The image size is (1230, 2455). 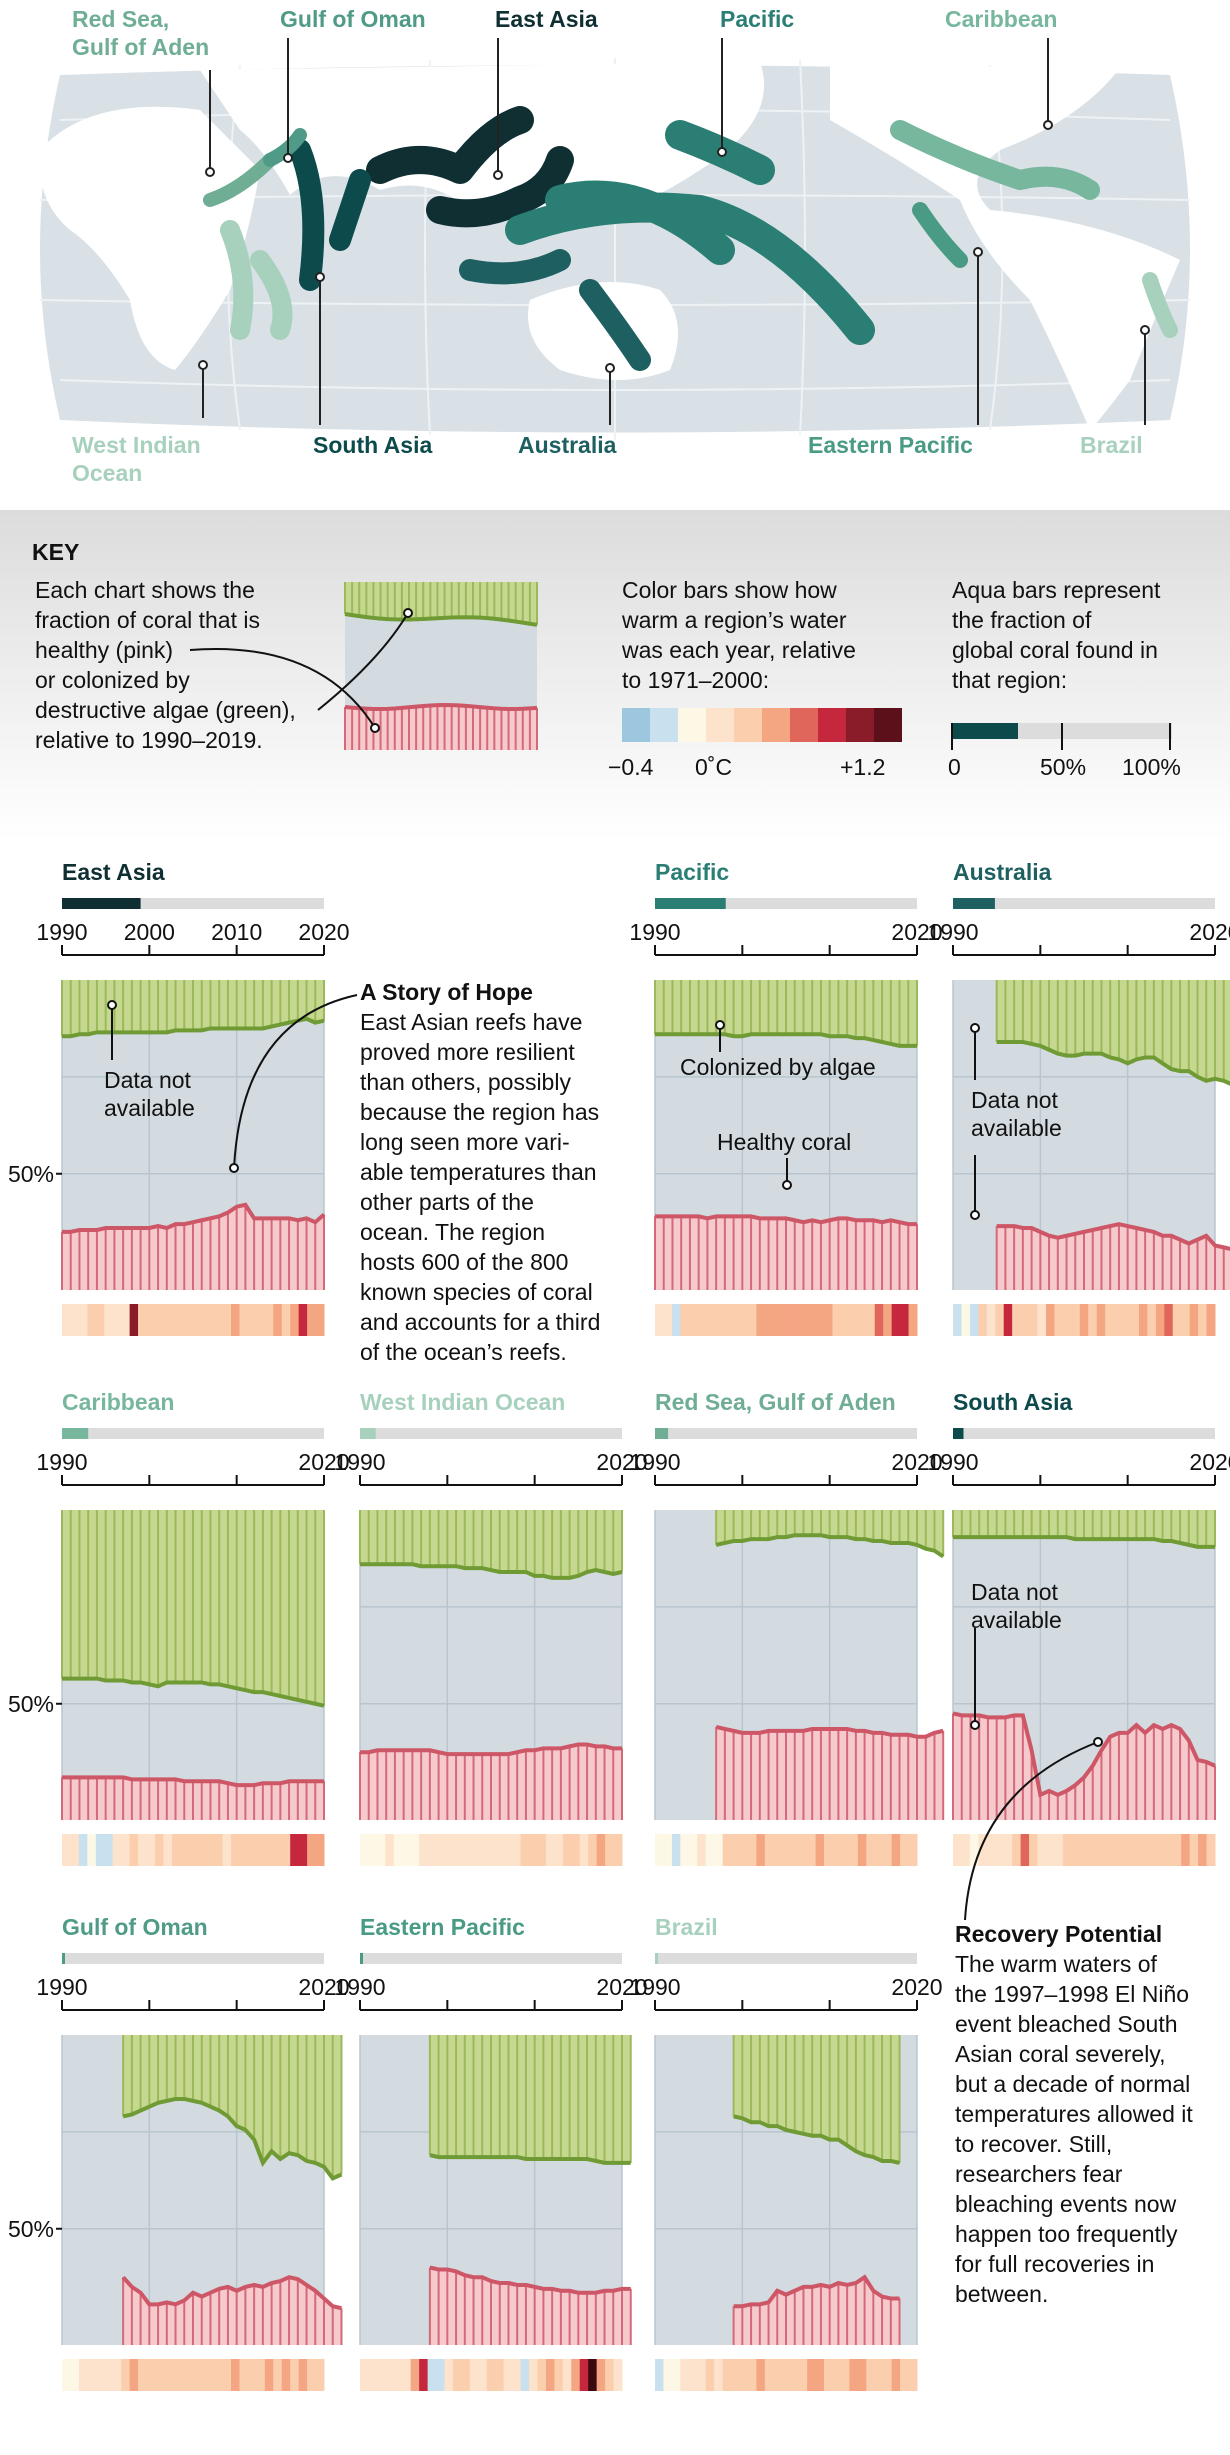 I want to click on key-sample-healthy-area, so click(x=441, y=727).